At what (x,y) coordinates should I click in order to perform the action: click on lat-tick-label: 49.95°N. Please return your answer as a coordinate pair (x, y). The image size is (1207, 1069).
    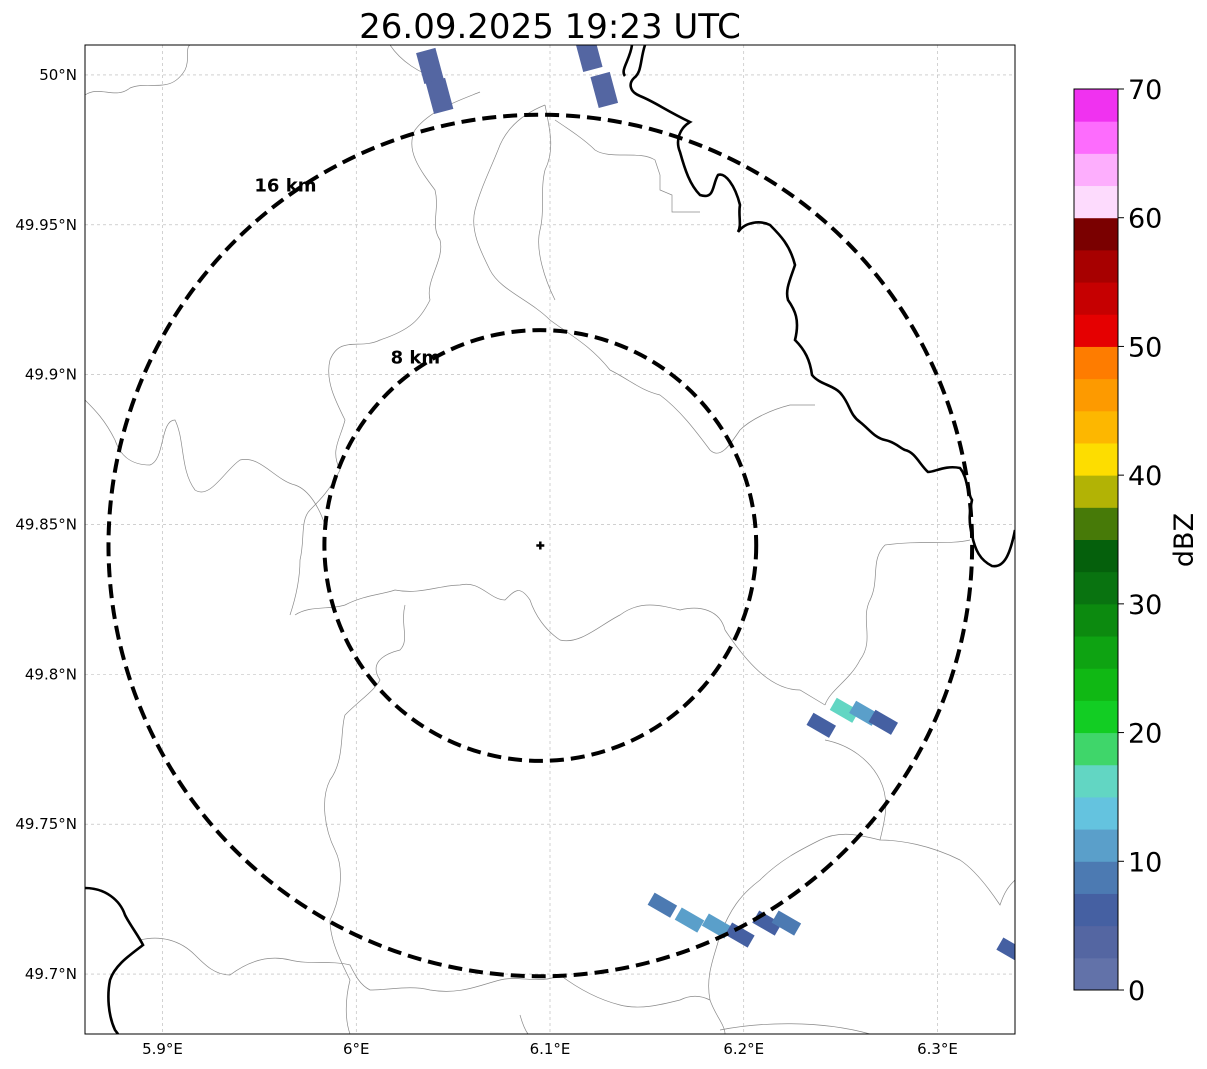
    Looking at the image, I should click on (46, 225).